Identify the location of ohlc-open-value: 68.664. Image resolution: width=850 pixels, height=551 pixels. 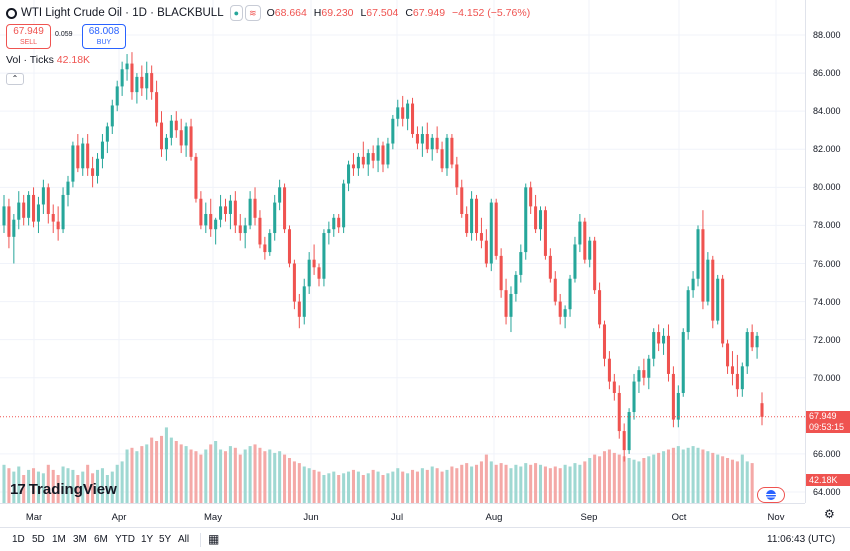
(290, 13).